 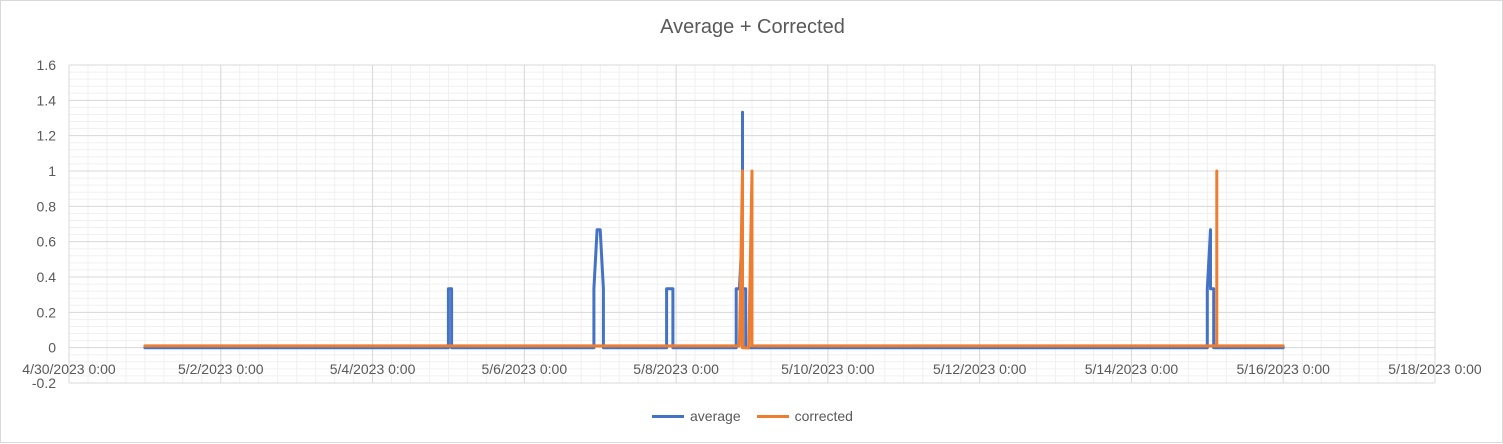 I want to click on x-tick-label: 5/6/2023 0:00, so click(x=525, y=369).